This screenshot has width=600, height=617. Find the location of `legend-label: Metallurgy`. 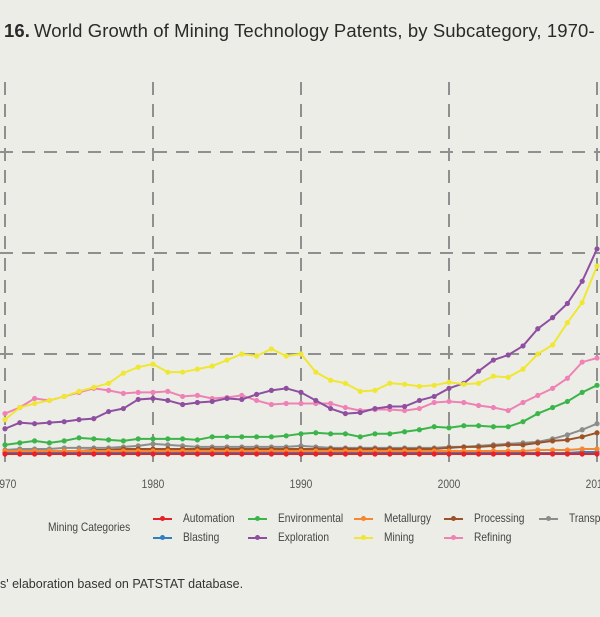

legend-label: Metallurgy is located at coordinates (408, 518).